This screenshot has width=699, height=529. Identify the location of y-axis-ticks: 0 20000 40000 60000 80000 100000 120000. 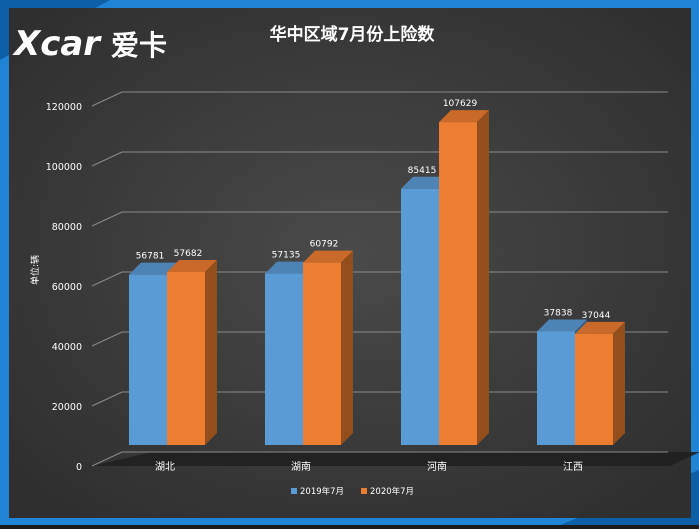
(64, 287).